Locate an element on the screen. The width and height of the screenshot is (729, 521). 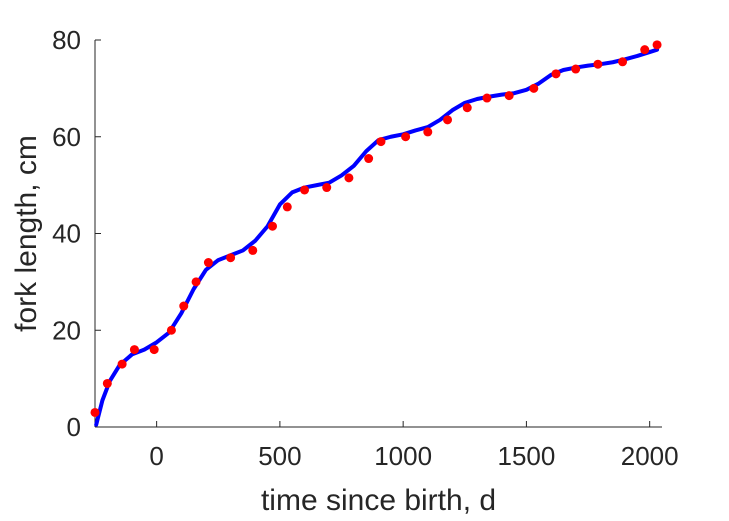
x-tick-label: 2000 is located at coordinates (650, 456).